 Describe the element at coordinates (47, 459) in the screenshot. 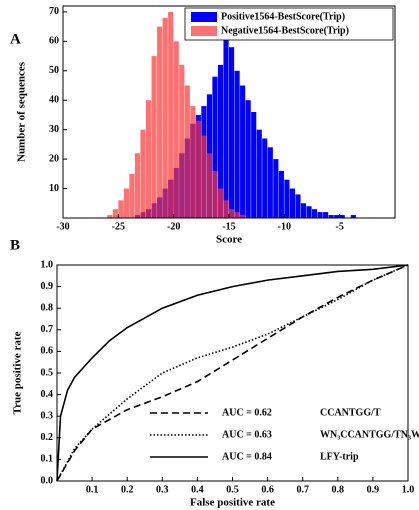

I see `y-tick-label: 0.1` at that location.